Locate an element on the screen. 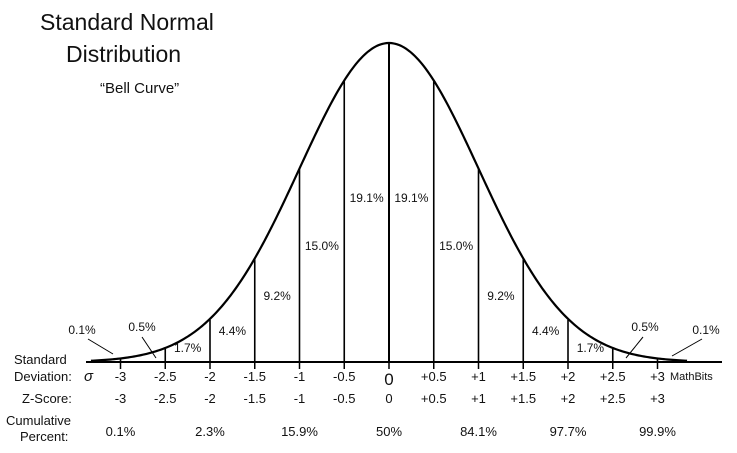 The height and width of the screenshot is (453, 737). row-label-percent: Percent: is located at coordinates (44, 436).